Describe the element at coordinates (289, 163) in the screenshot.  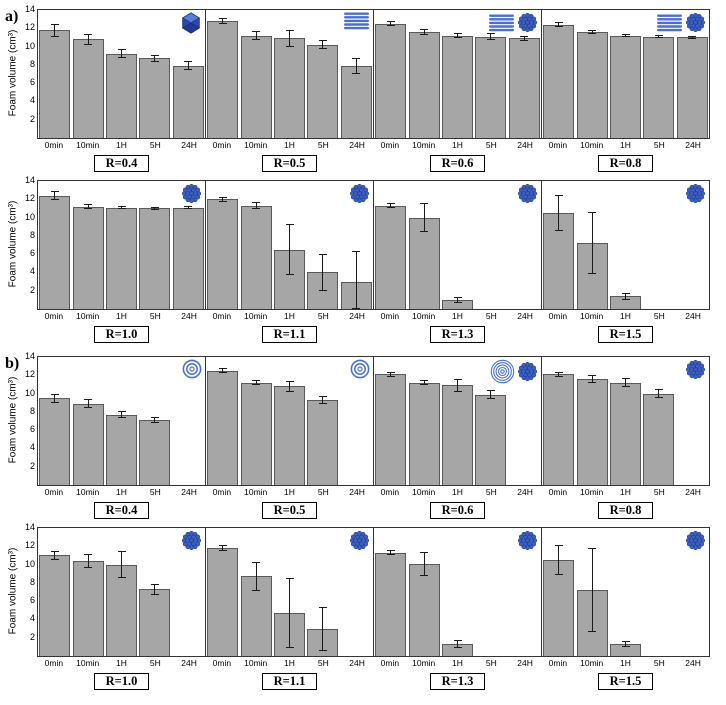
I see `r-value-label: R=0.5` at that location.